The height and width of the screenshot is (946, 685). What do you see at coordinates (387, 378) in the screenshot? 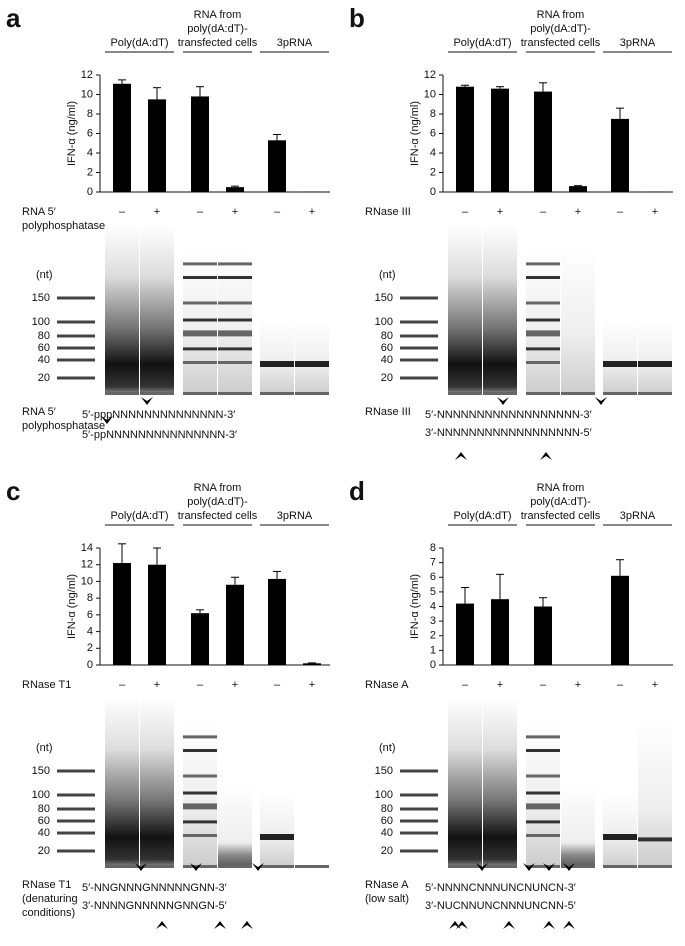
I see `ladder-label: 20` at bounding box center [387, 378].